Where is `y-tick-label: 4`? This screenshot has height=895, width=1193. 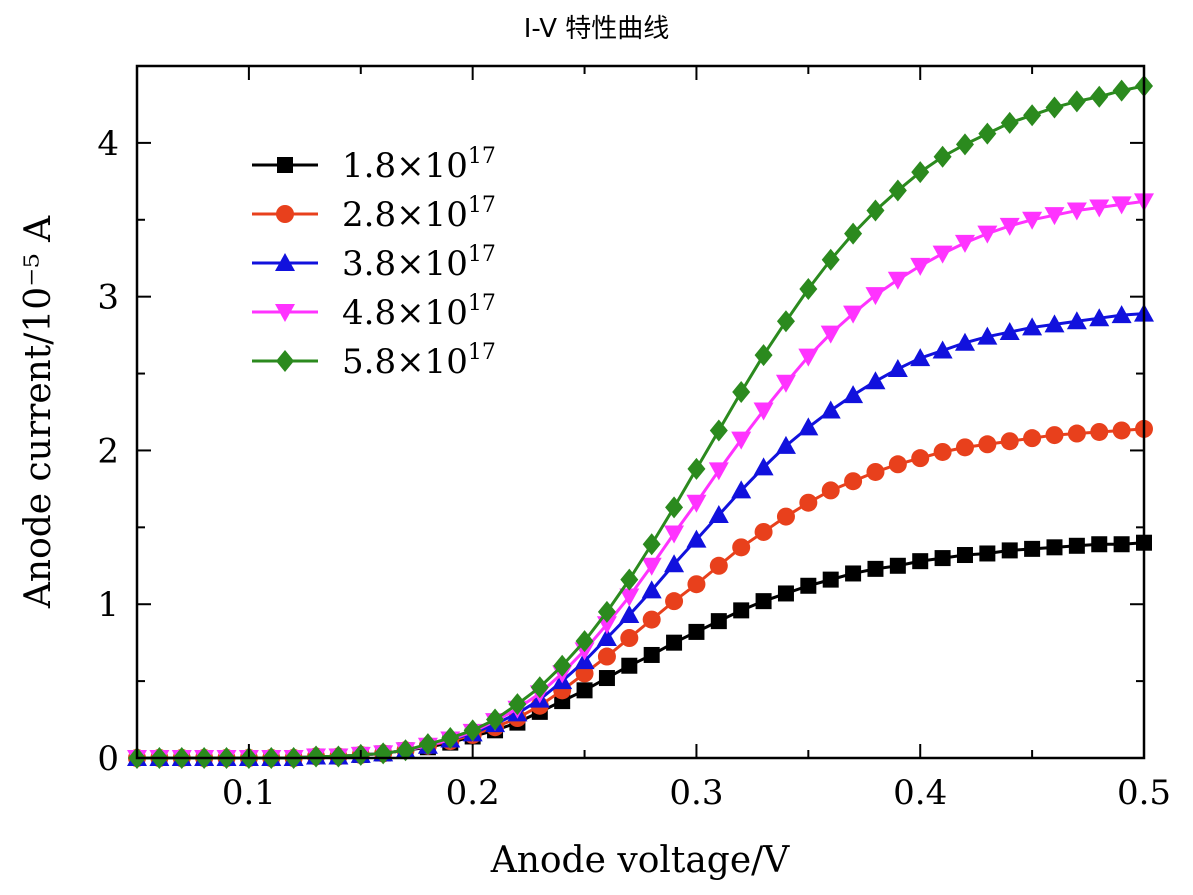 y-tick-label: 4 is located at coordinates (108, 144).